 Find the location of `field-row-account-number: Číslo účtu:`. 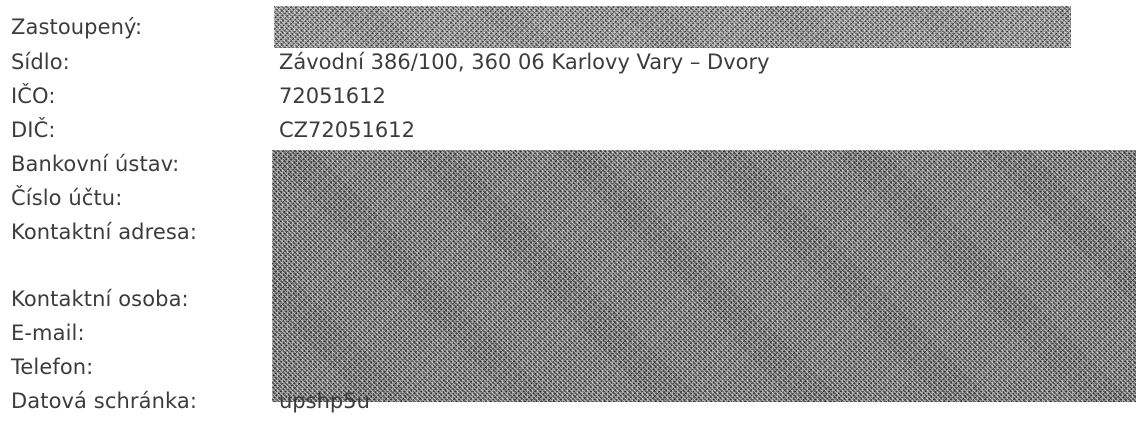

field-row-account-number: Číslo účtu: is located at coordinates (568, 198).